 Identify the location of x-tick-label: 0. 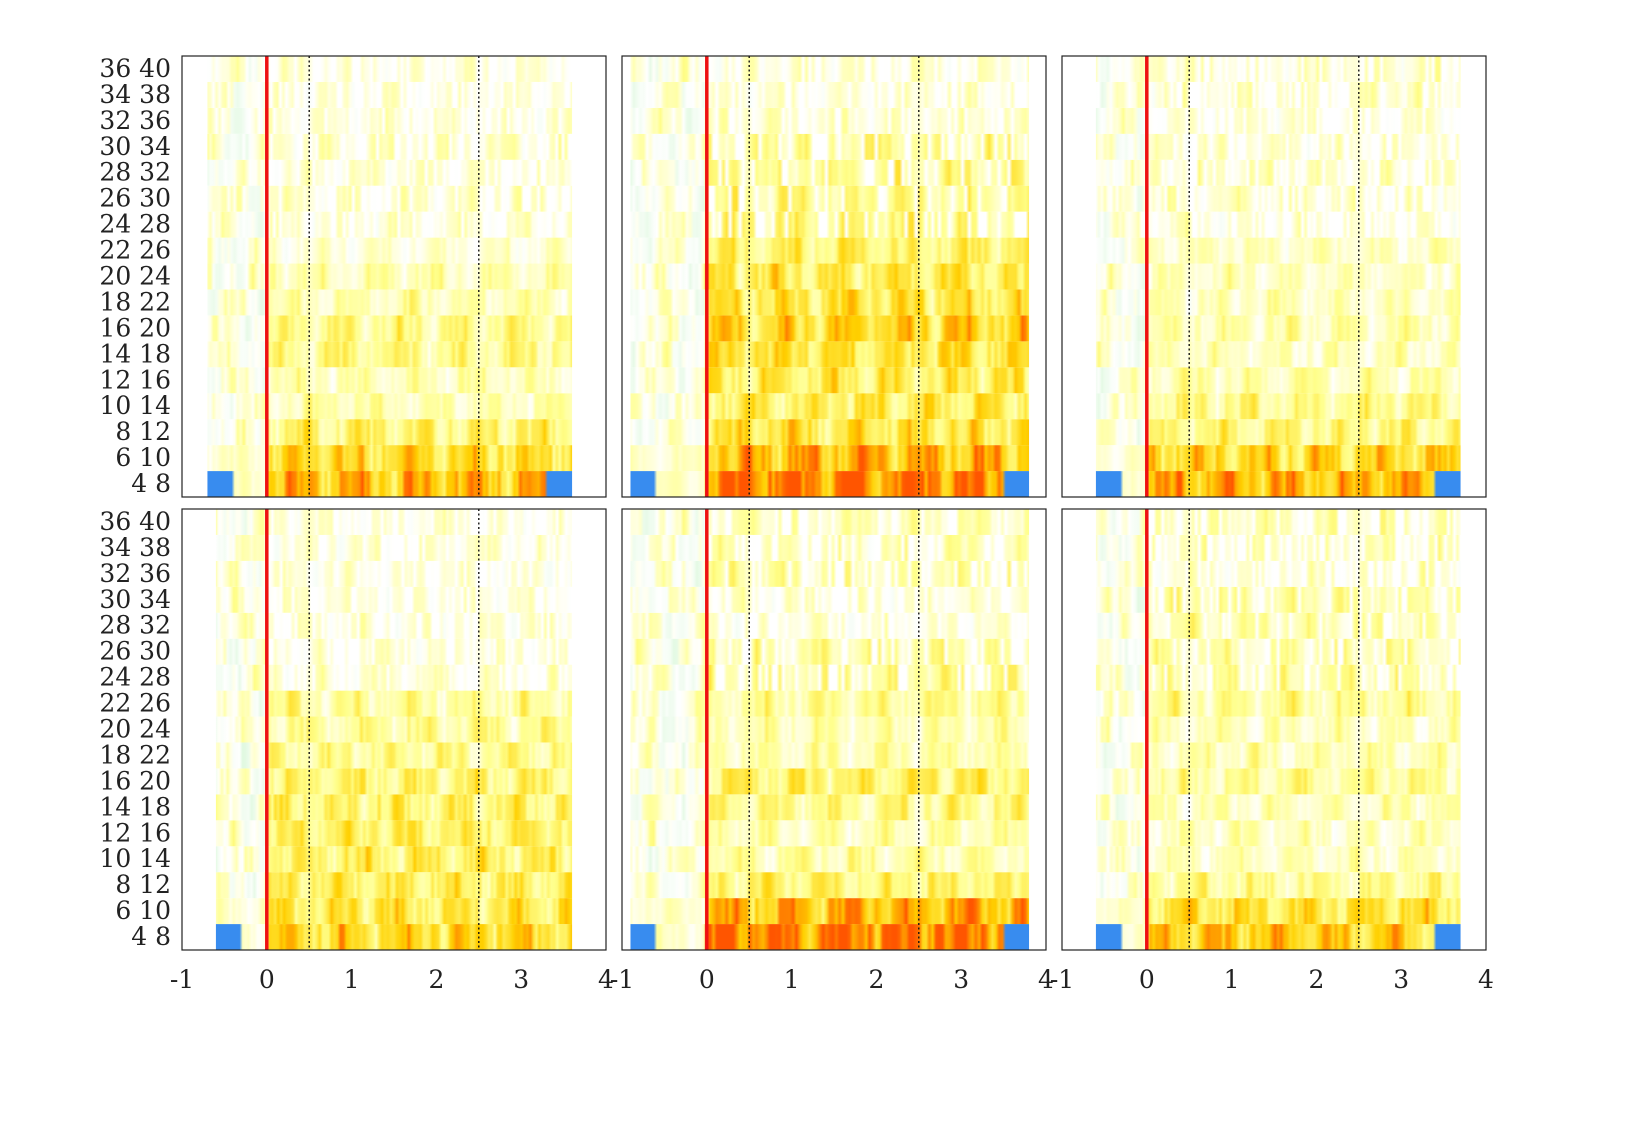
(267, 979).